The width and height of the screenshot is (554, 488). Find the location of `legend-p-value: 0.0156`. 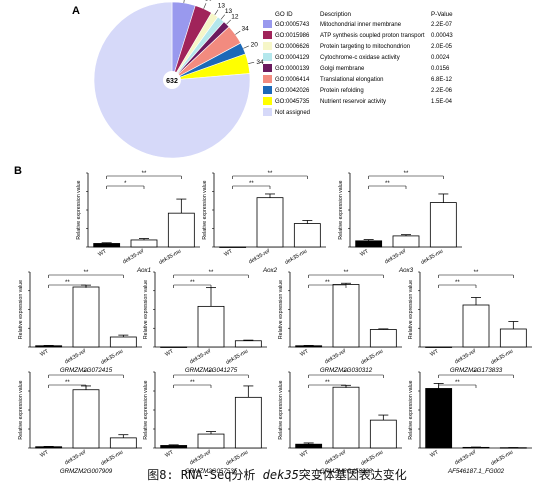

legend-p-value: 0.0156 is located at coordinates (440, 69).